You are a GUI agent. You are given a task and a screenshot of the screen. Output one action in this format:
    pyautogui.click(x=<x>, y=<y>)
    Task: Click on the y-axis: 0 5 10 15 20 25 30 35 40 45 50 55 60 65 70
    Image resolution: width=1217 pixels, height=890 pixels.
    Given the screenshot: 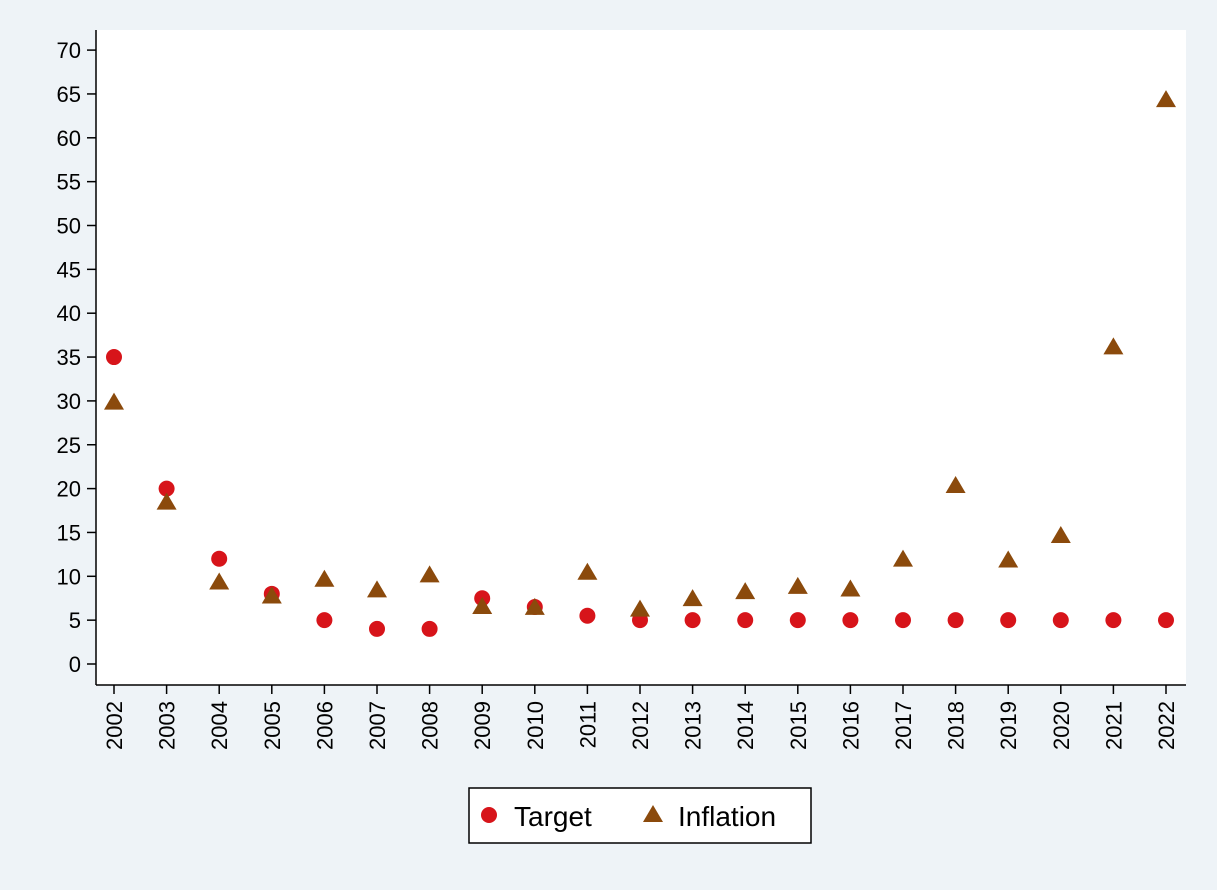 What is the action you would take?
    pyautogui.click(x=77, y=357)
    